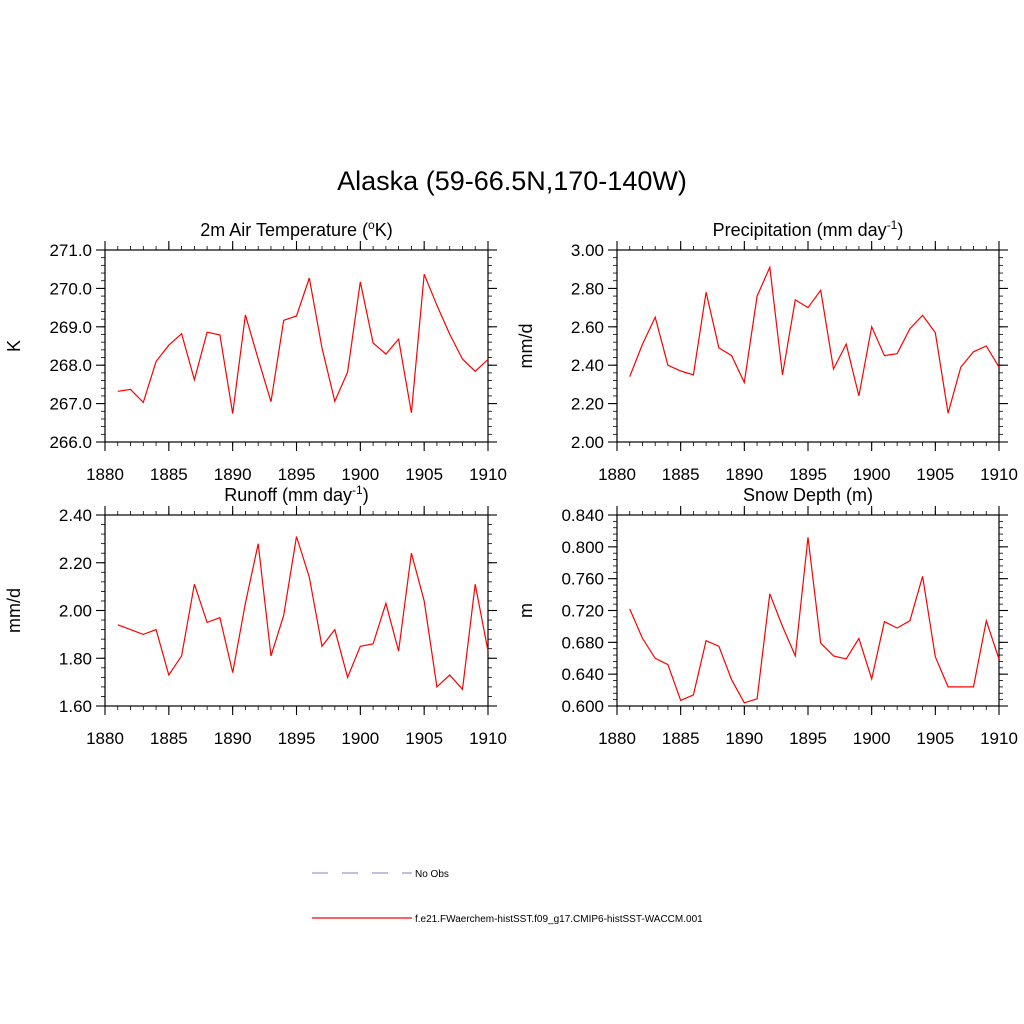 The height and width of the screenshot is (1024, 1024). Describe the element at coordinates (384, 230) in the screenshot. I see `panel-title-text: K)` at that location.